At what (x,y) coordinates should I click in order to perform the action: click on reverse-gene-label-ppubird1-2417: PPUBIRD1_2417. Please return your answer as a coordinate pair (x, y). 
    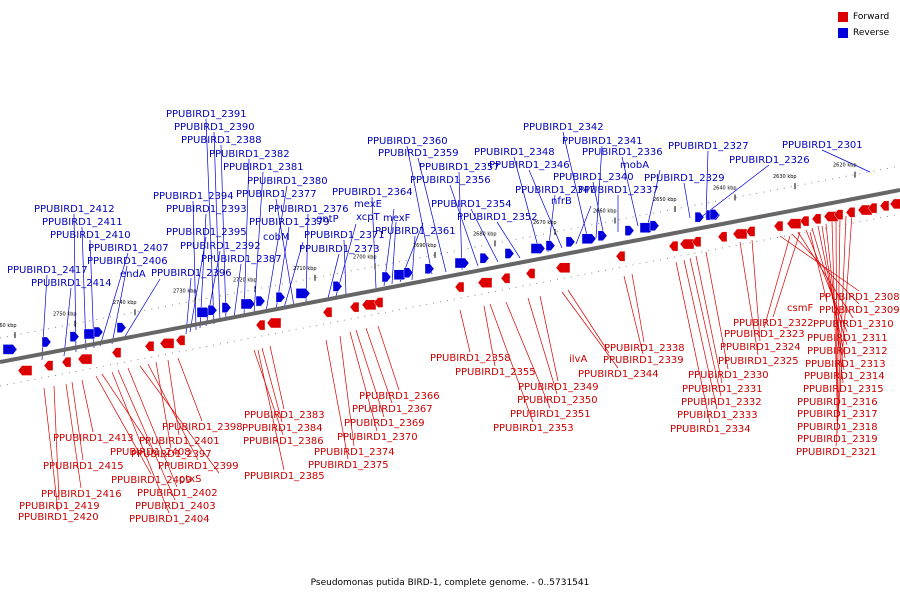
    Looking at the image, I should click on (47, 270).